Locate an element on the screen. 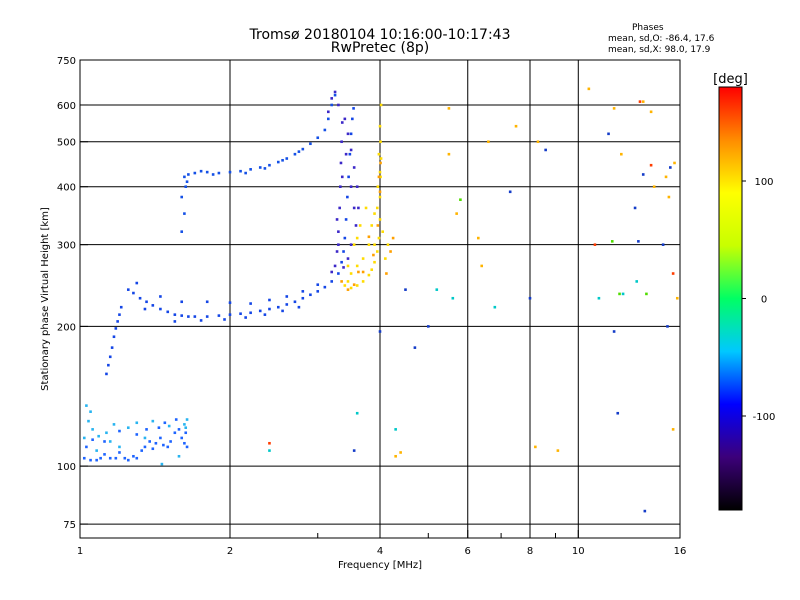  y-tick-label: 400 is located at coordinates (66, 188).